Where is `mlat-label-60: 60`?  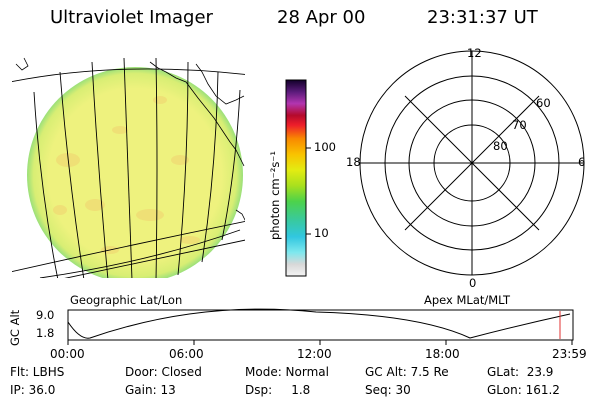 mlat-label-60: 60 is located at coordinates (543, 103).